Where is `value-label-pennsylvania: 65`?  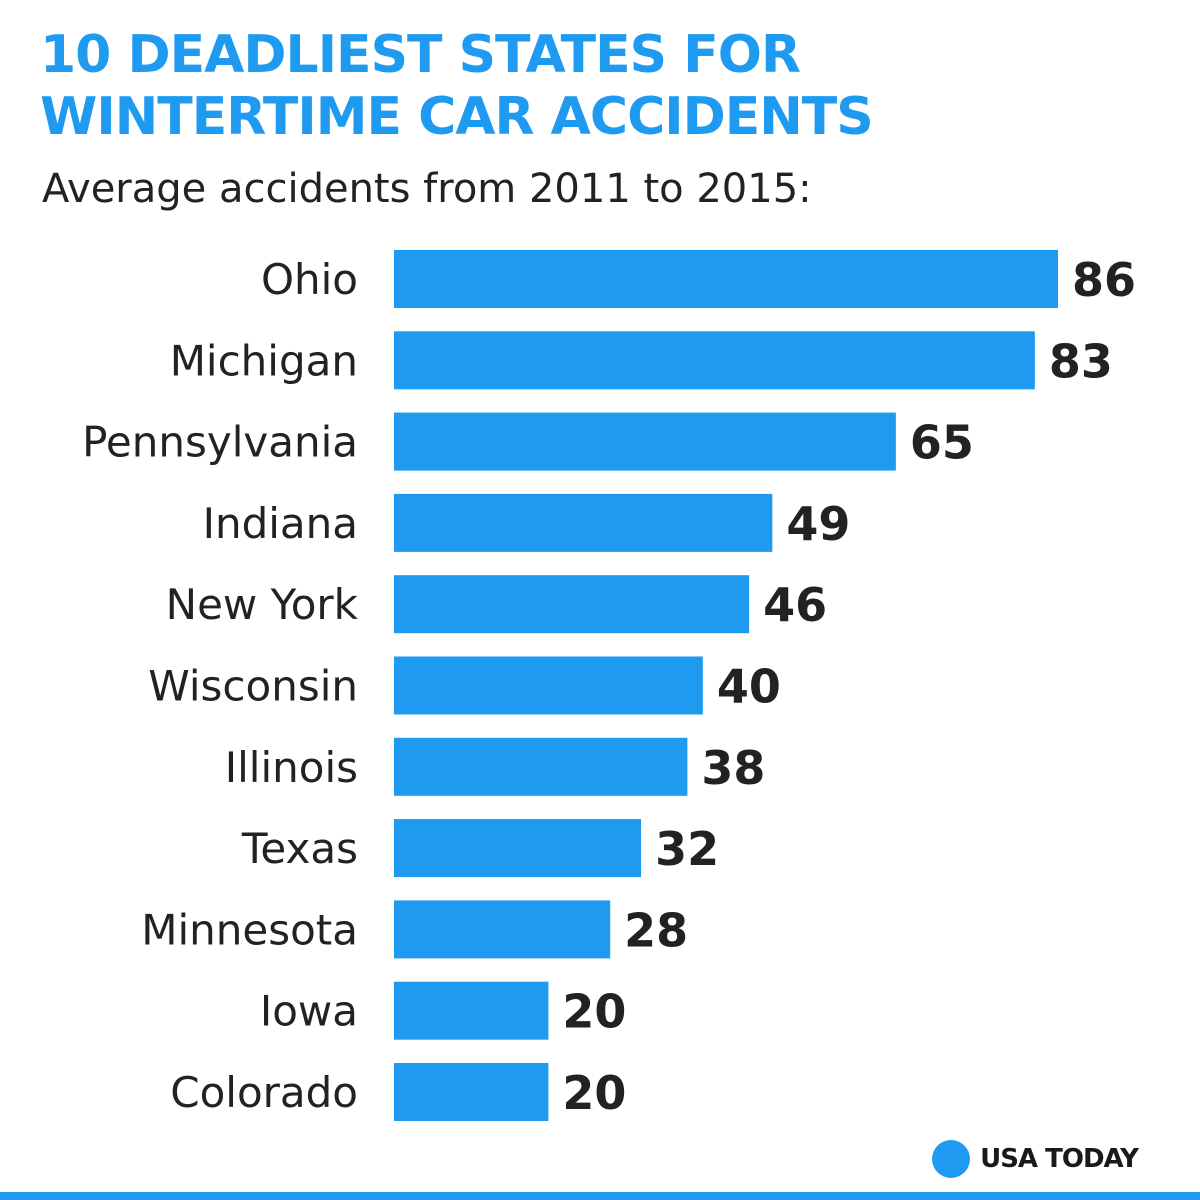
value-label-pennsylvania: 65 is located at coordinates (942, 443).